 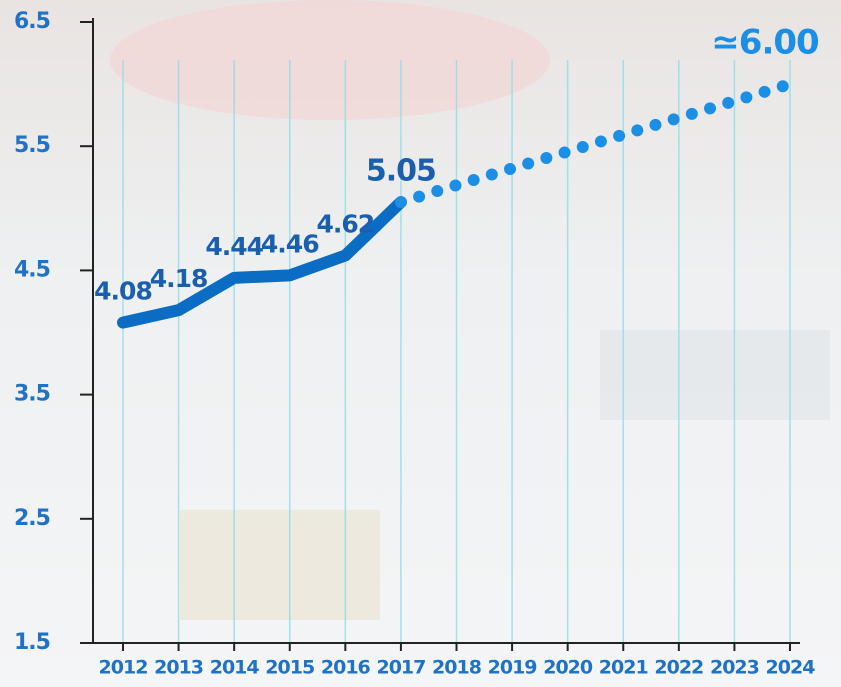 I want to click on x-tick-label: 2022, so click(x=678, y=668).